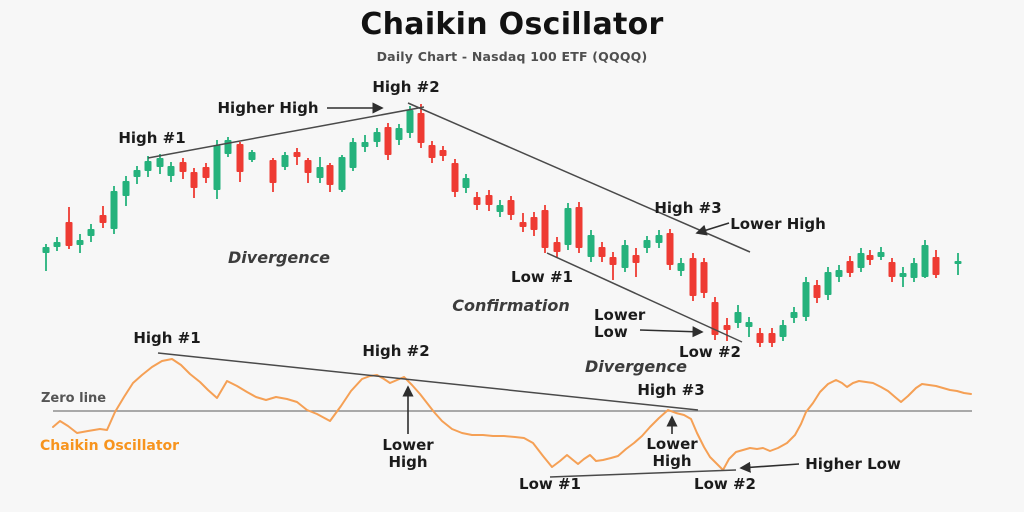 This screenshot has width=1024, height=512. Describe the element at coordinates (542, 277) in the screenshot. I see `price-low1-label: Low #1` at that location.